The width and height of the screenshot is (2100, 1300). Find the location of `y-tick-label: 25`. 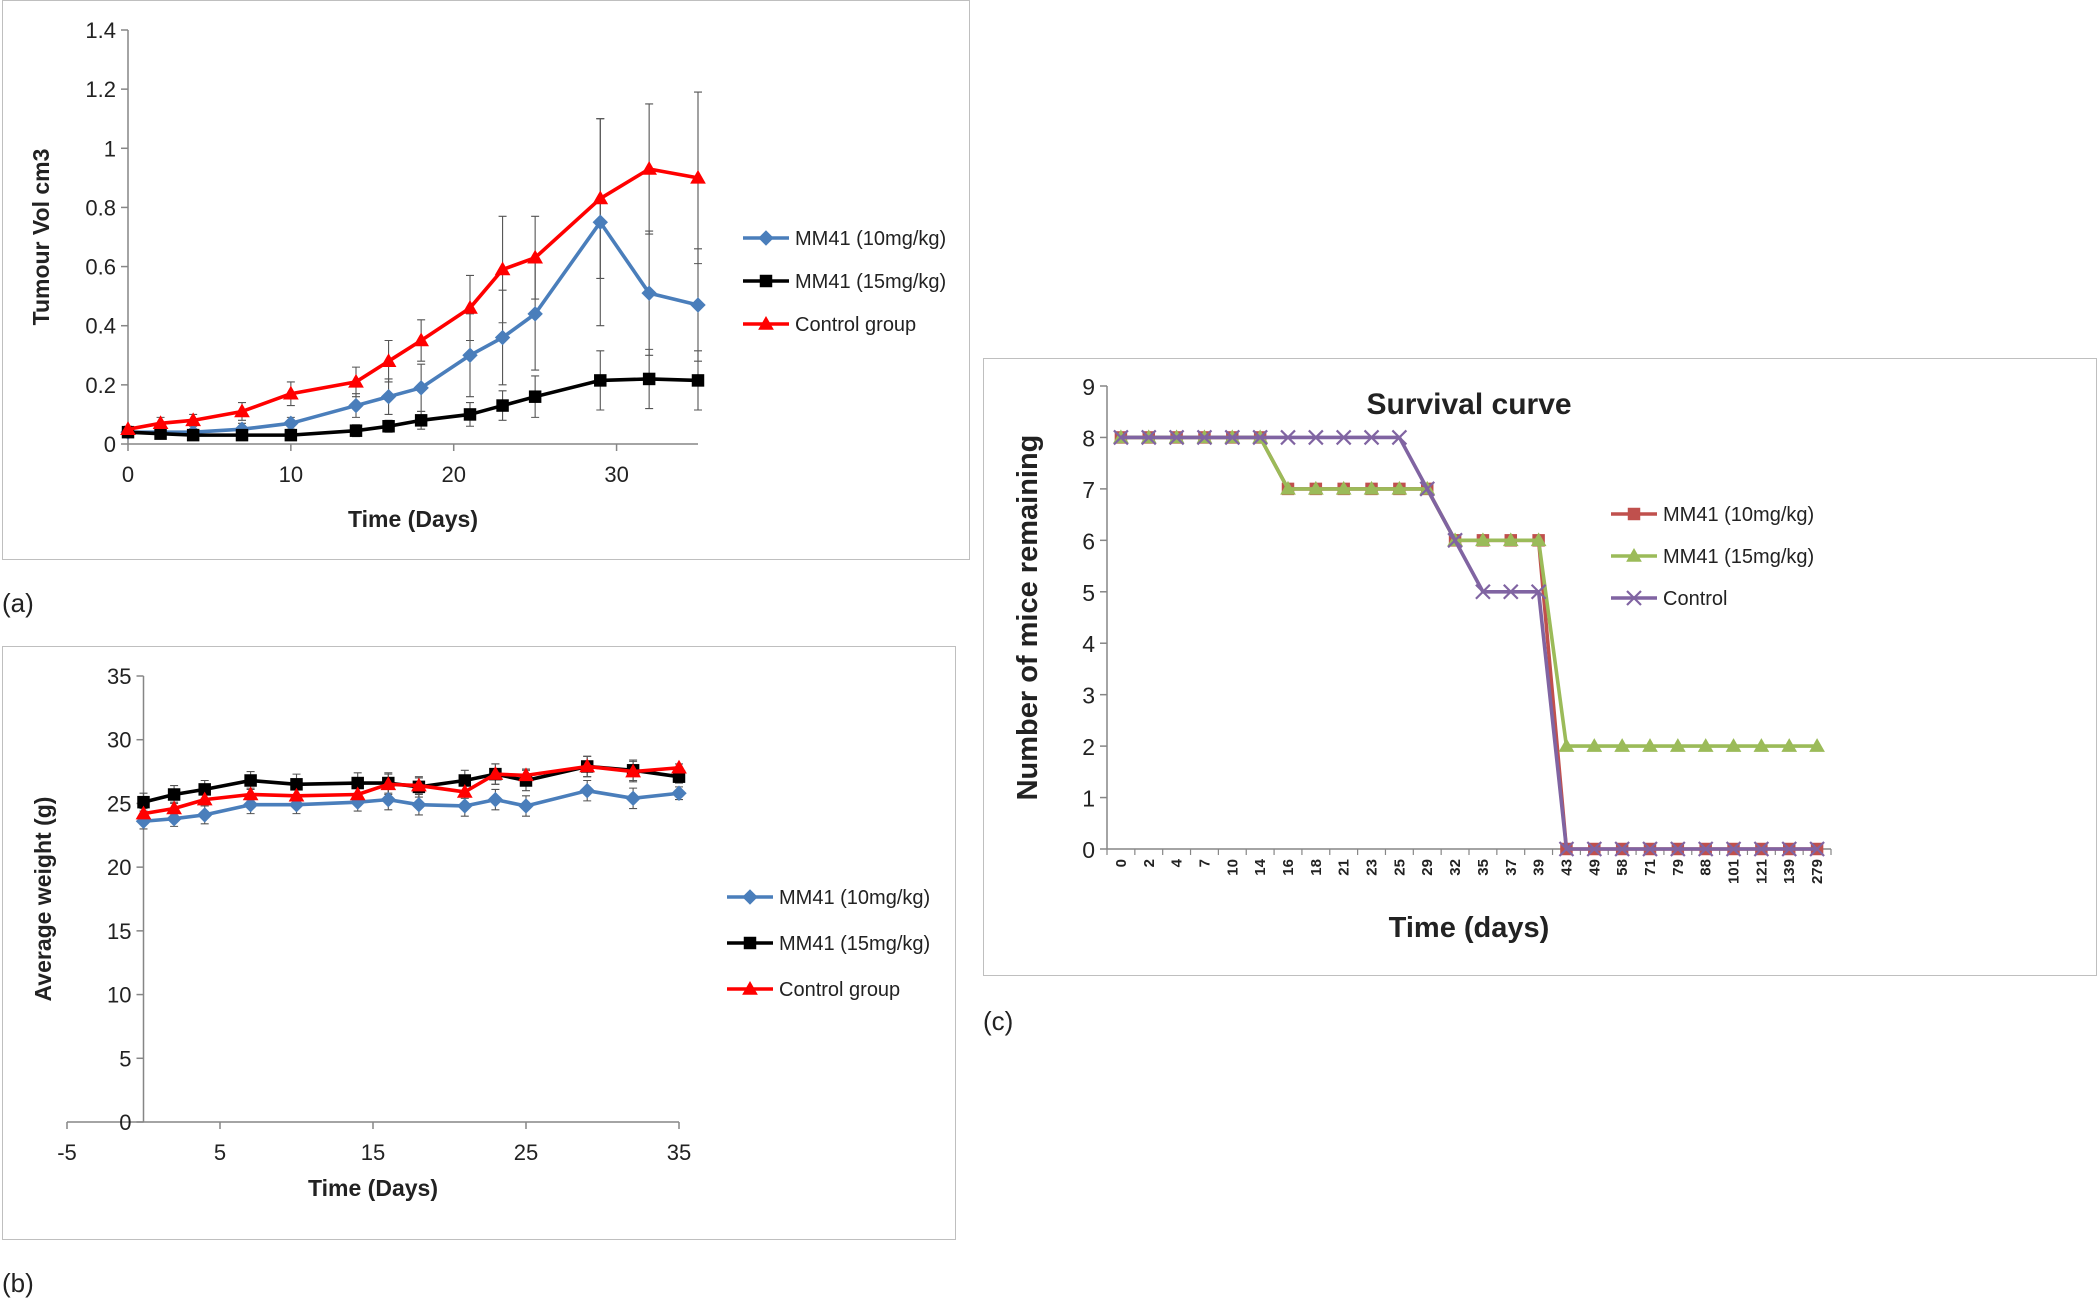

y-tick-label: 25 is located at coordinates (119, 803).